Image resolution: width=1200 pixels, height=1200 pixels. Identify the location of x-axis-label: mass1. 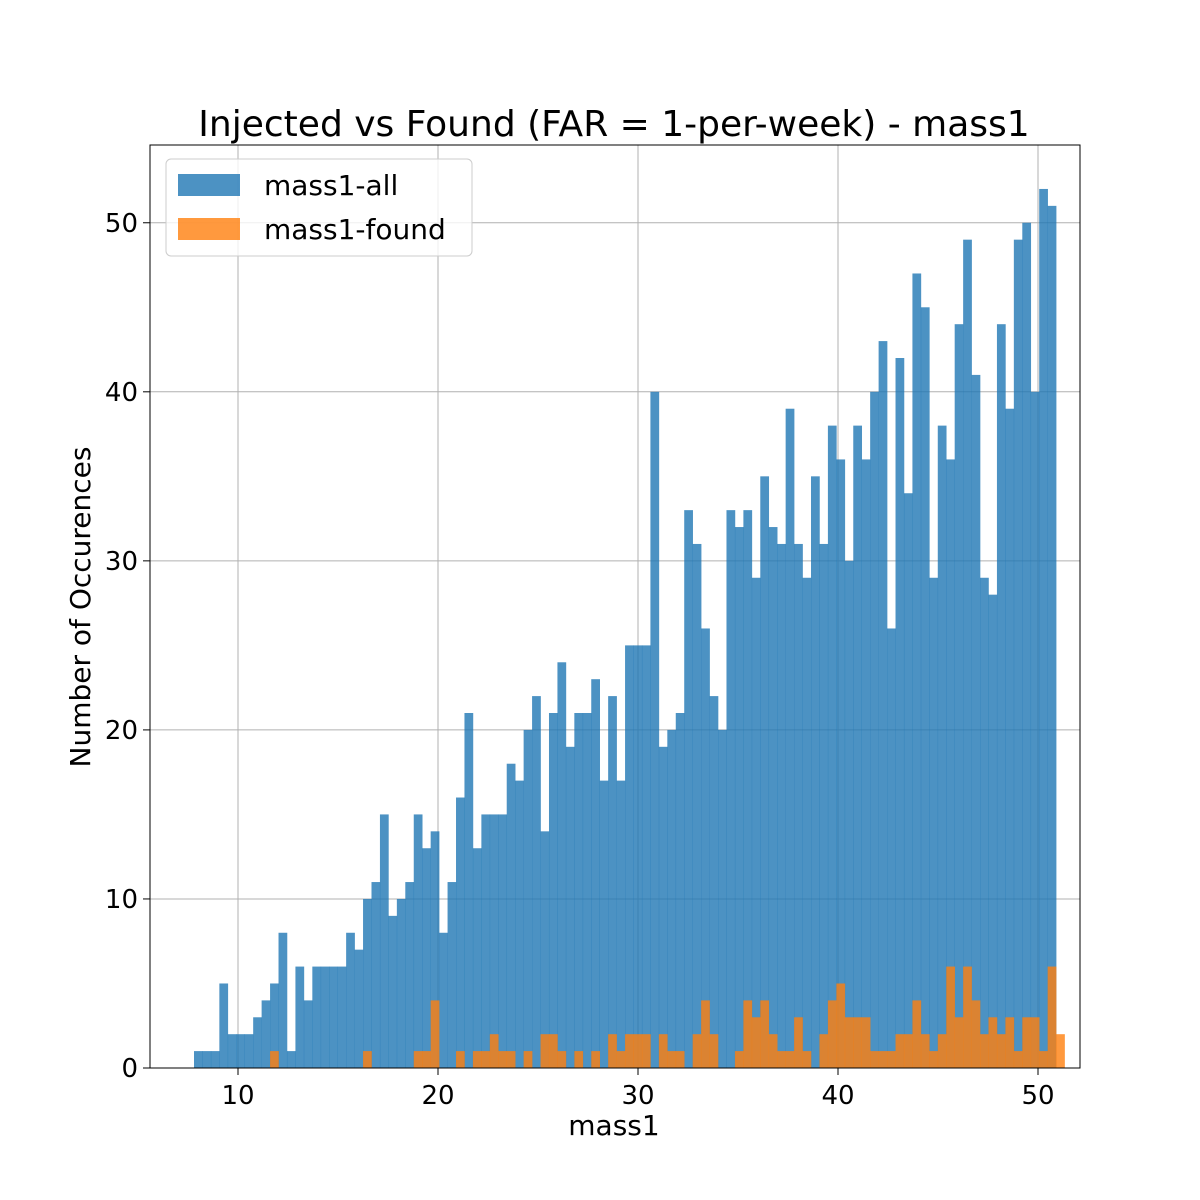
(613, 1125).